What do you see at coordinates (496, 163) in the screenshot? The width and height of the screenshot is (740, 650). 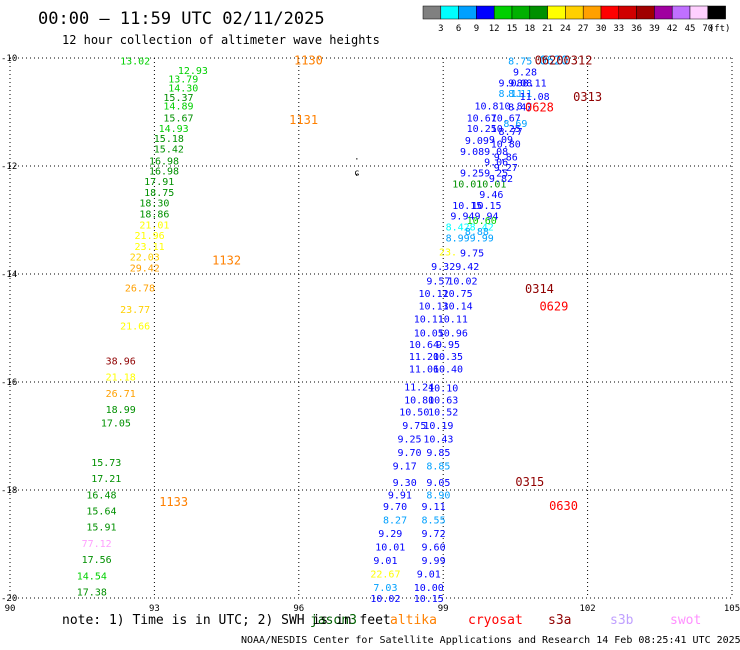 I see `data-point-label: 9.06` at bounding box center [496, 163].